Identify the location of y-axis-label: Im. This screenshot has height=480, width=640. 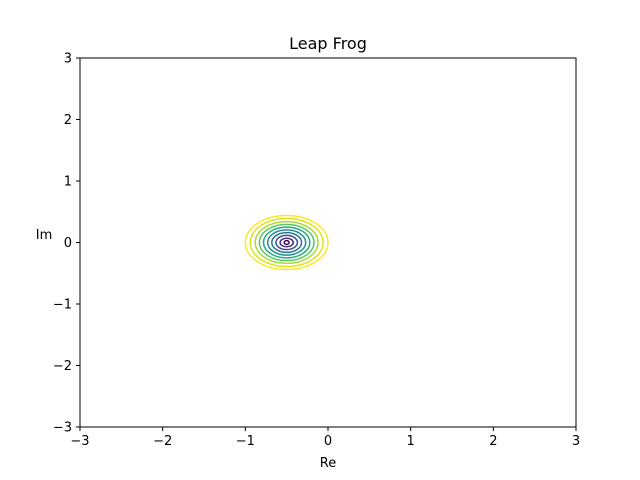
(44, 235).